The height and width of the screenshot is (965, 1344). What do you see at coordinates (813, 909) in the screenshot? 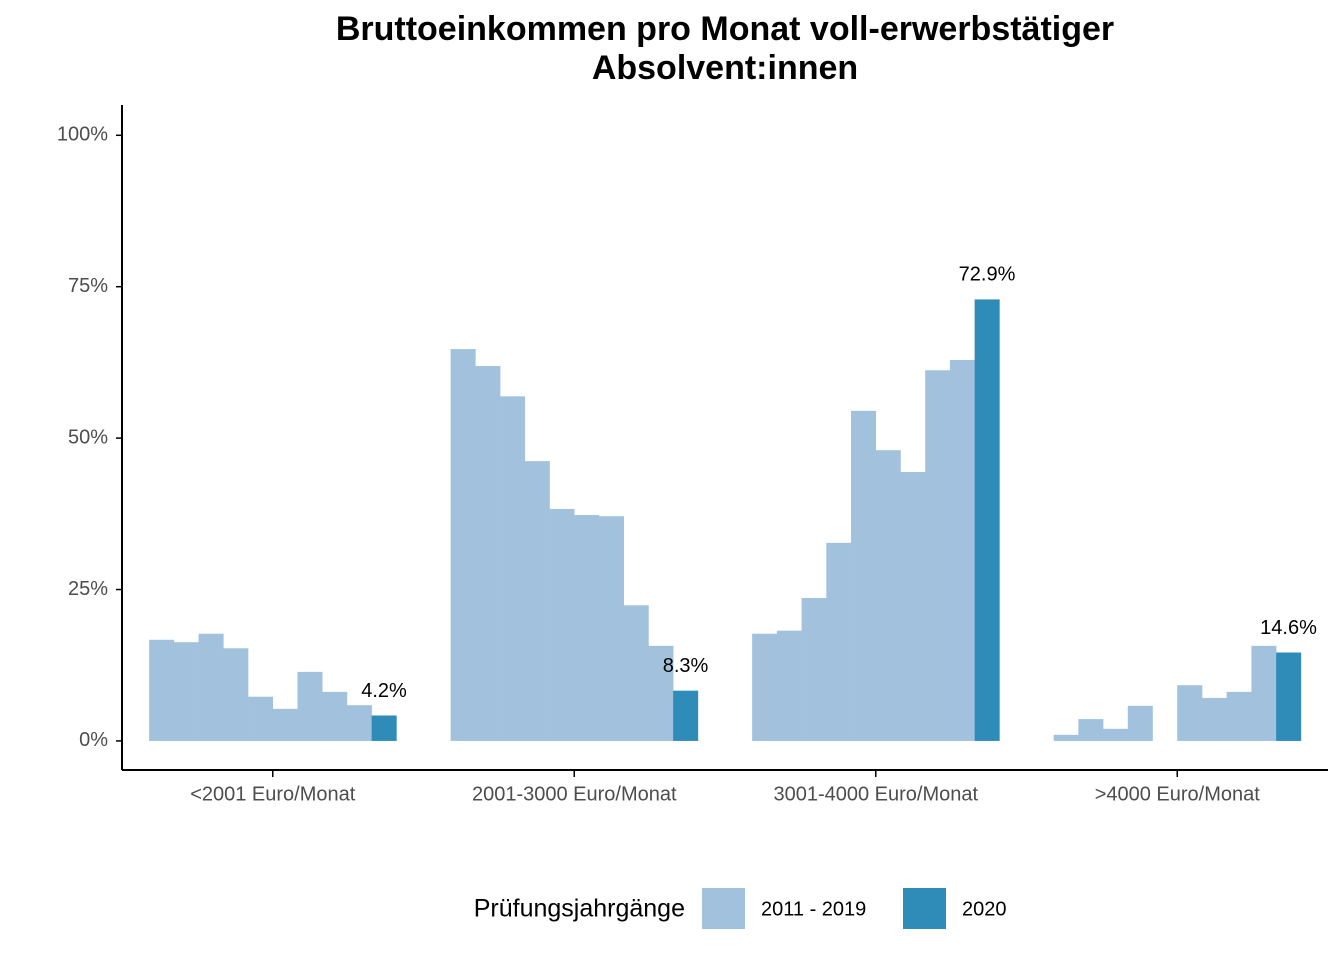
I see `legend-label: 2011 - 2019` at bounding box center [813, 909].